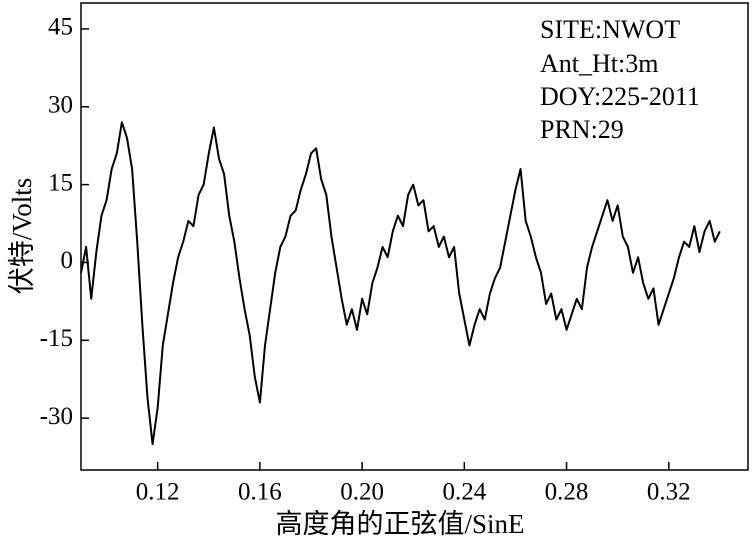  I want to click on y-tick-label: 0, so click(67, 260).